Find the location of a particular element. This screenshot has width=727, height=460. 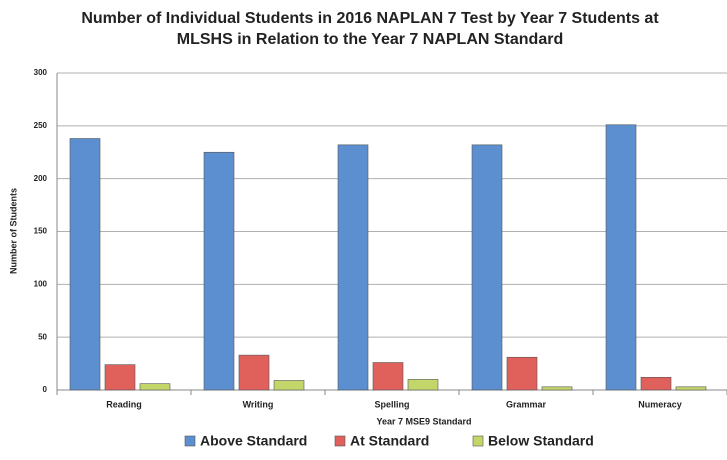

x-axis-label: Year 7 MSE9 Standard is located at coordinates (423, 421).